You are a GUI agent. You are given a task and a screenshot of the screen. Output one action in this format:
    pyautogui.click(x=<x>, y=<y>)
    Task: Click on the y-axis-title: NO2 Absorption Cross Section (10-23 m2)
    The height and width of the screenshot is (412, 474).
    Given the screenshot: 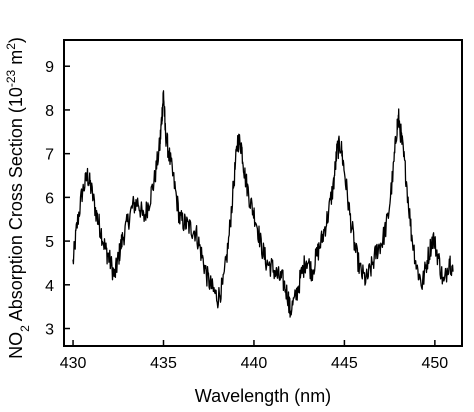 What is the action you would take?
    pyautogui.click(x=18, y=198)
    